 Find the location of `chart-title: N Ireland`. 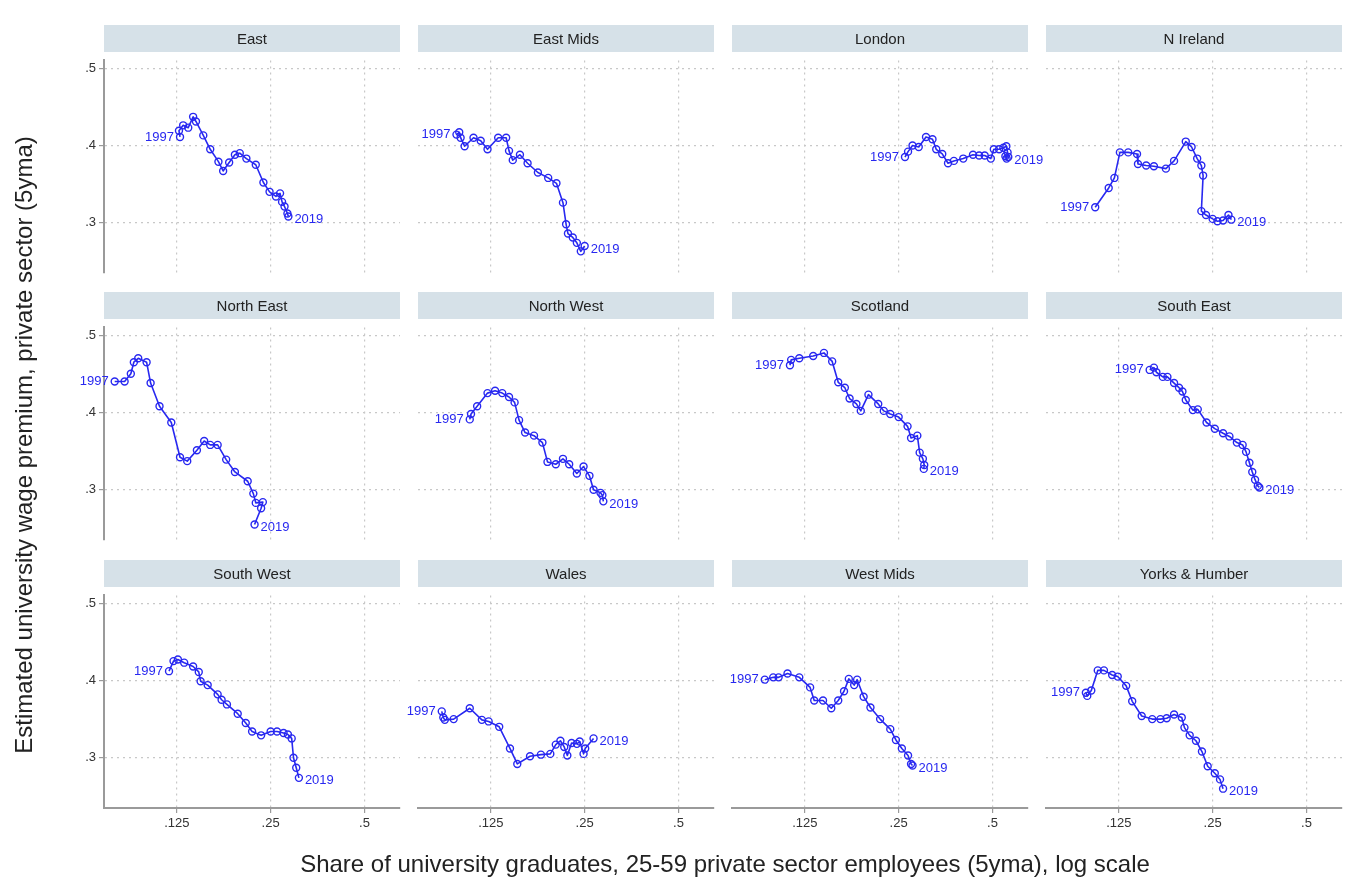

chart-title: N Ireland is located at coordinates (1194, 38).